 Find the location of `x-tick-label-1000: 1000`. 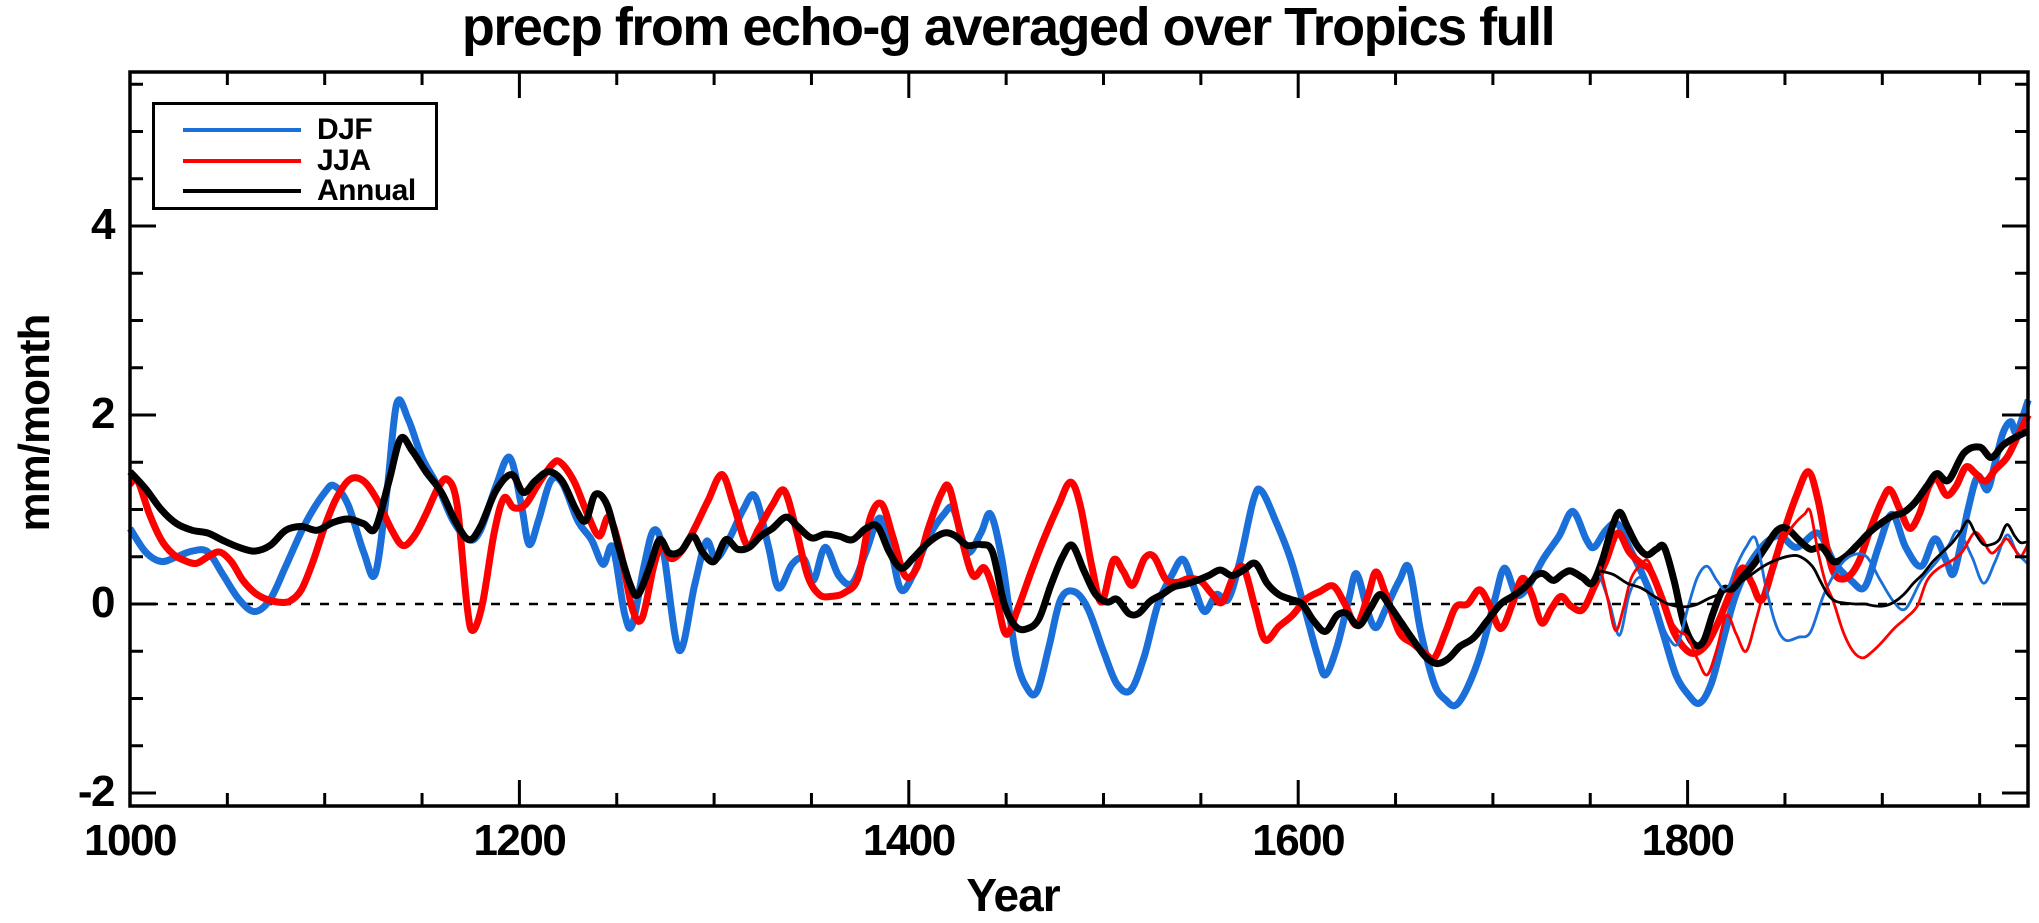

x-tick-label-1000: 1000 is located at coordinates (130, 840).